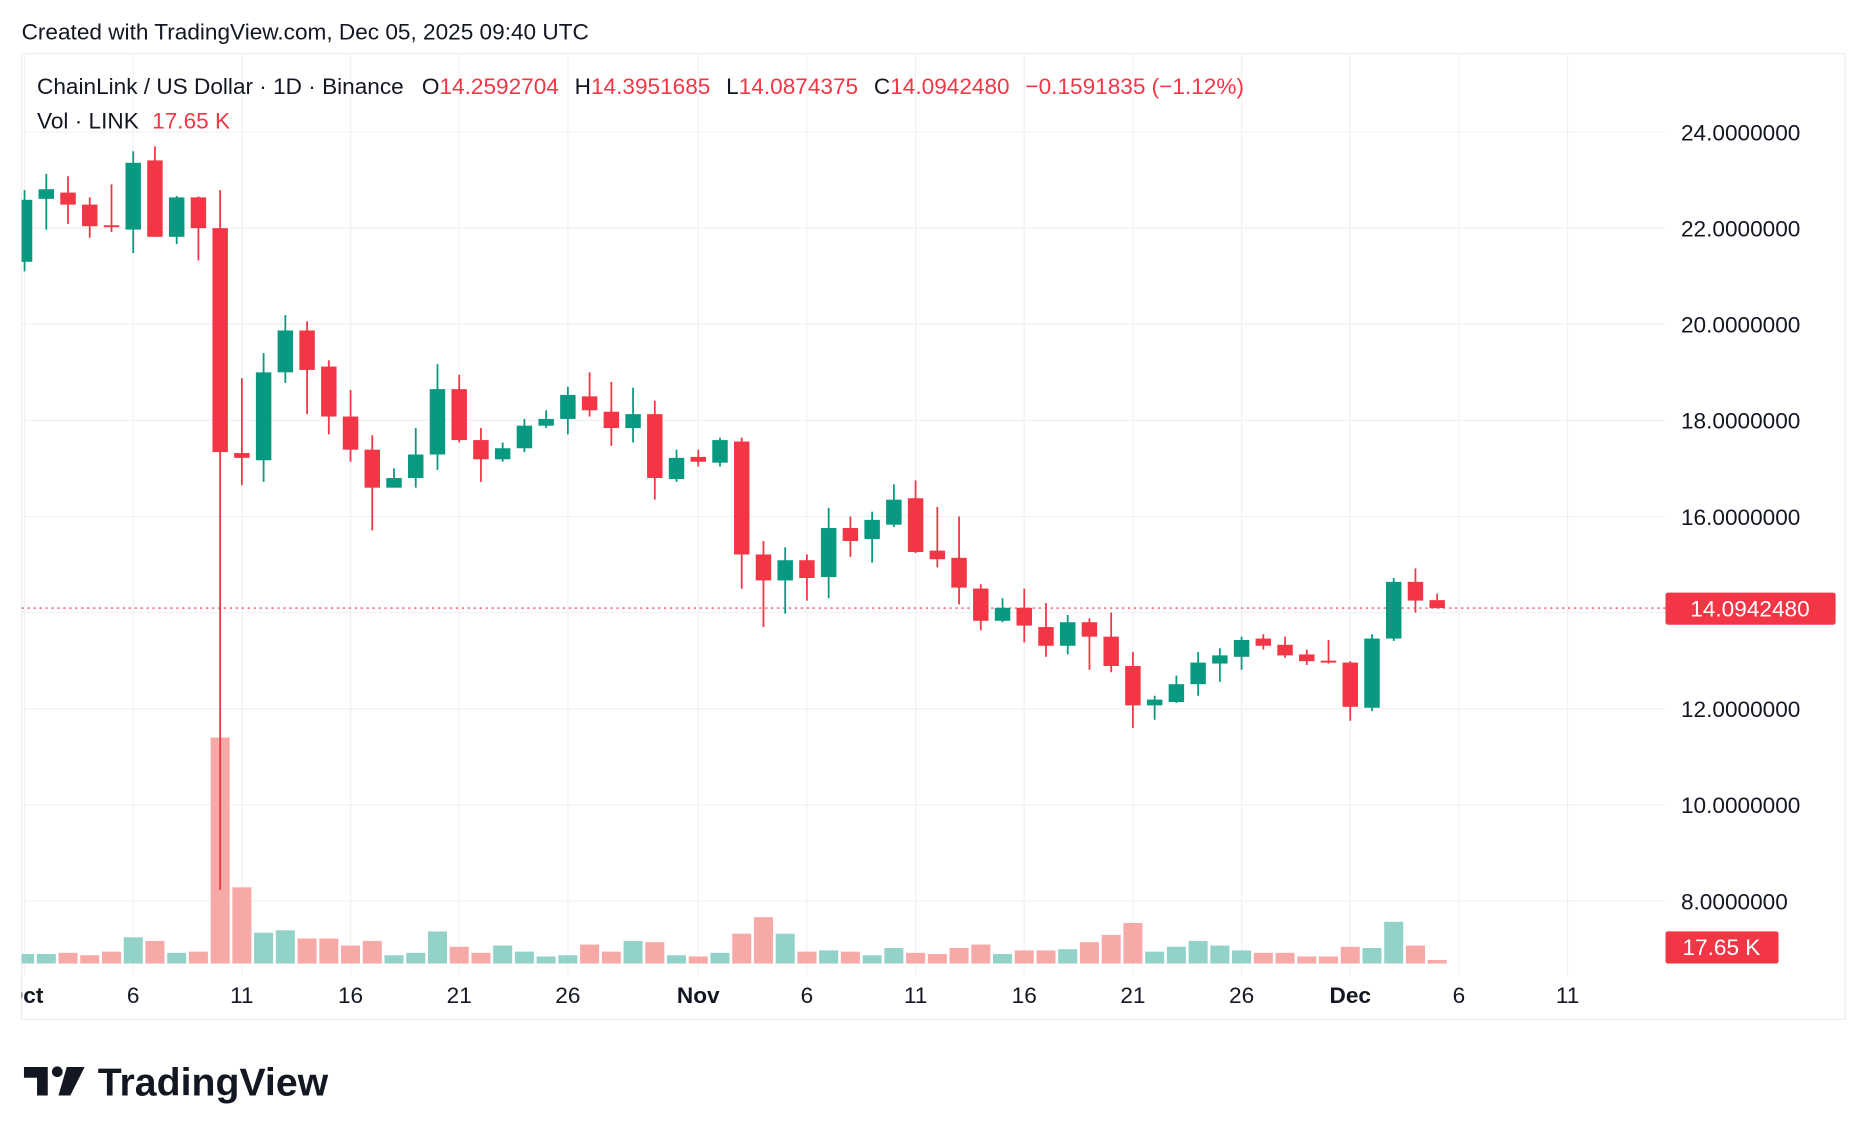 The image size is (1856, 1136). Describe the element at coordinates (1350, 995) in the screenshot. I see `time-tick-label: Dec` at that location.